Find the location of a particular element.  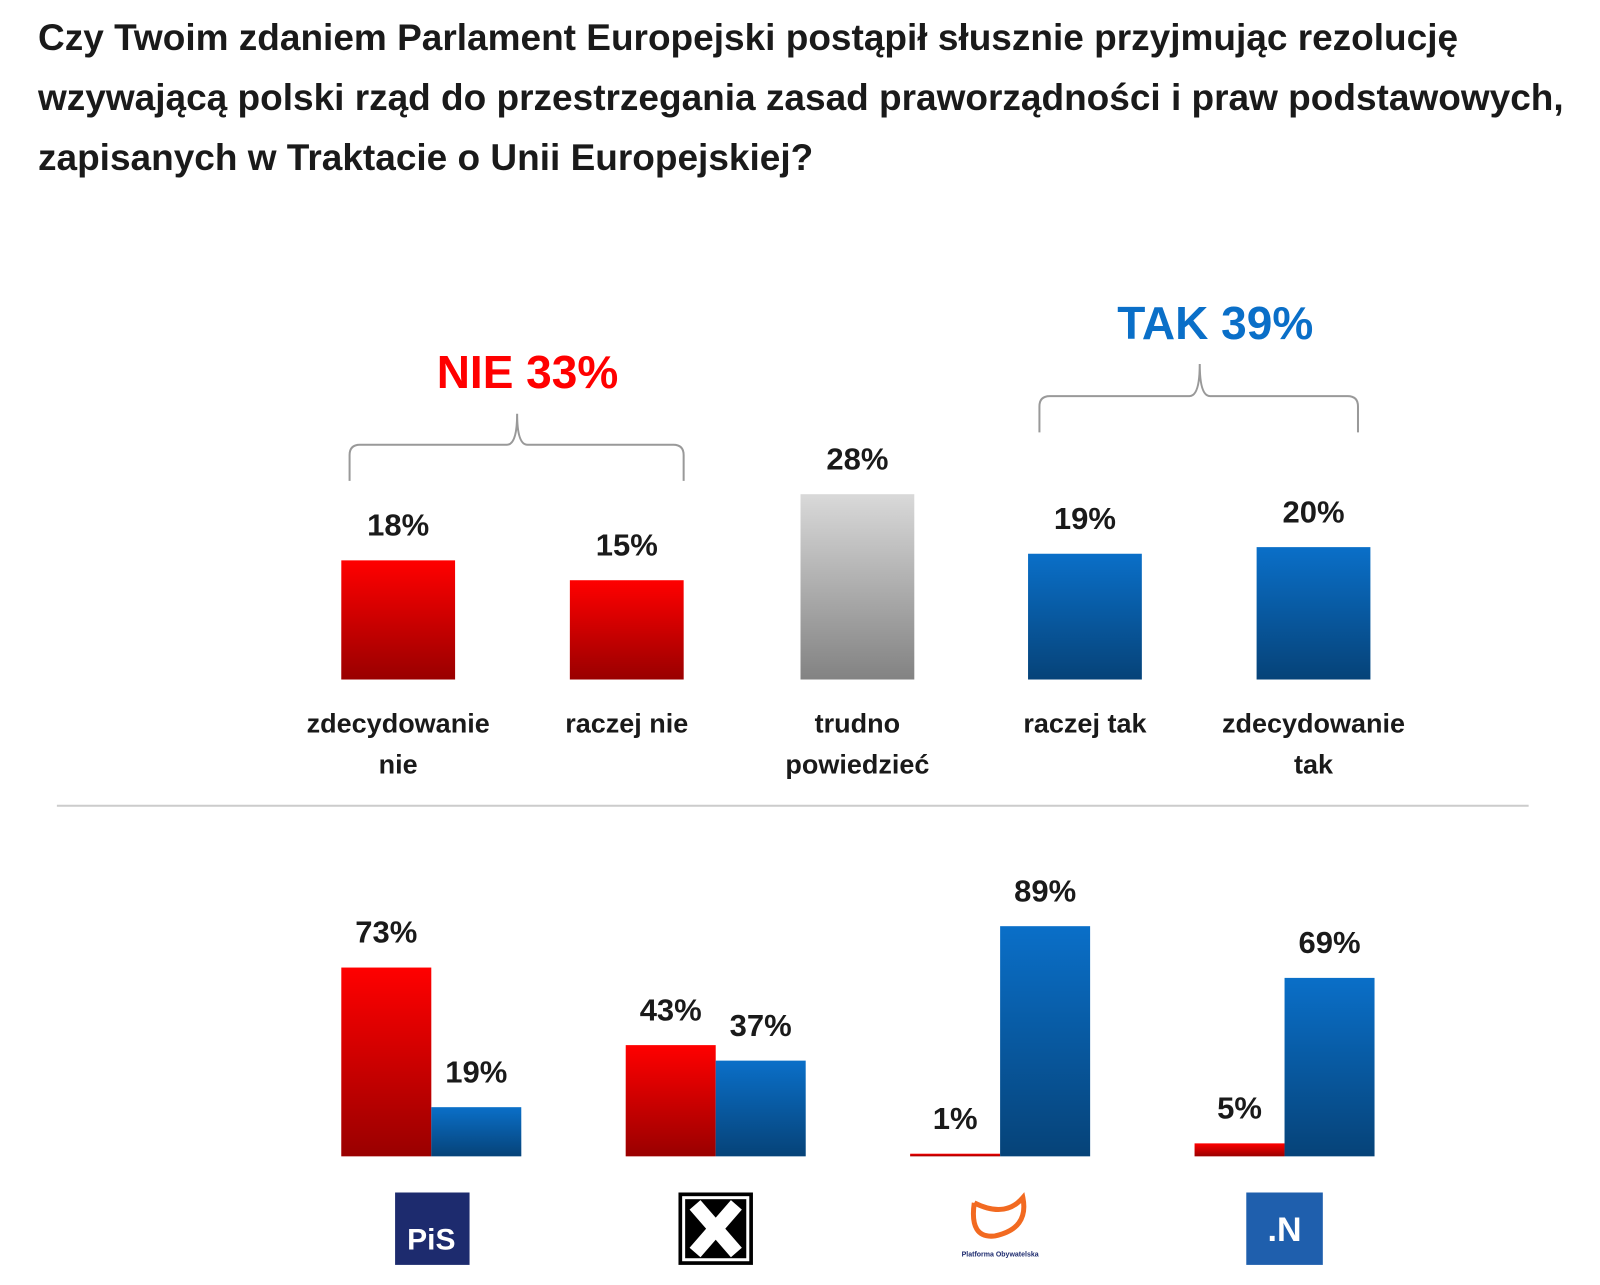

undefined: 18% is located at coordinates (398, 525).